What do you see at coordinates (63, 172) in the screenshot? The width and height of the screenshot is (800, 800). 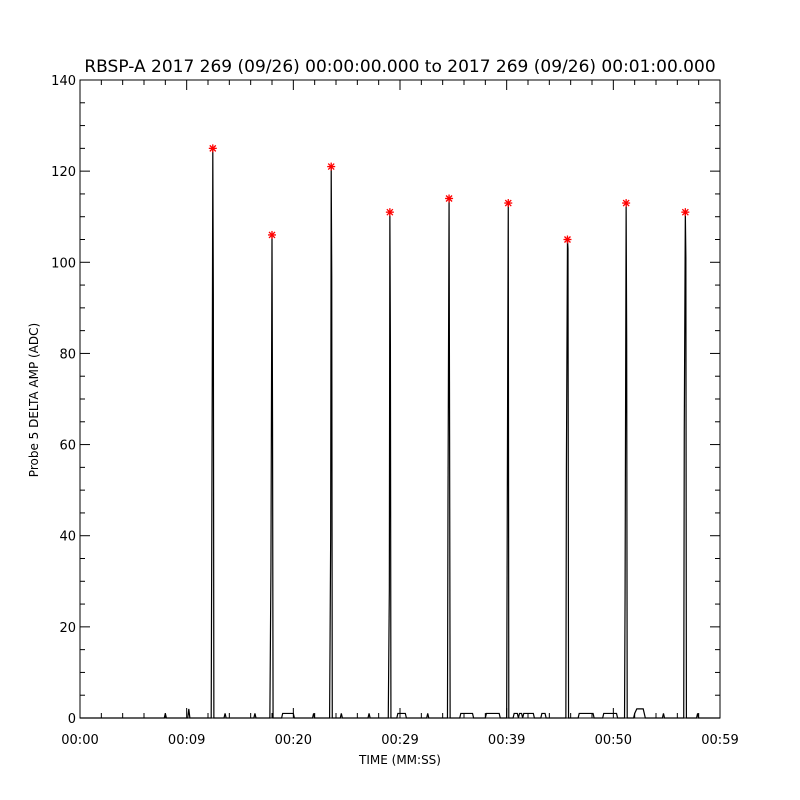 I see `y-tick-label: 120` at bounding box center [63, 172].